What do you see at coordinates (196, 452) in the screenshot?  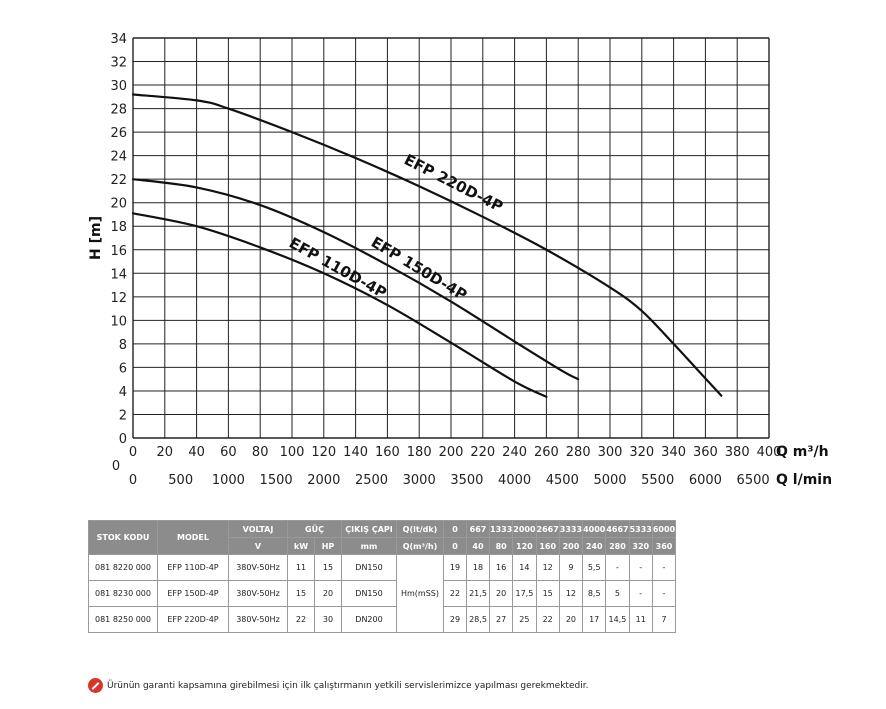 I see `x-tick-label: 40` at bounding box center [196, 452].